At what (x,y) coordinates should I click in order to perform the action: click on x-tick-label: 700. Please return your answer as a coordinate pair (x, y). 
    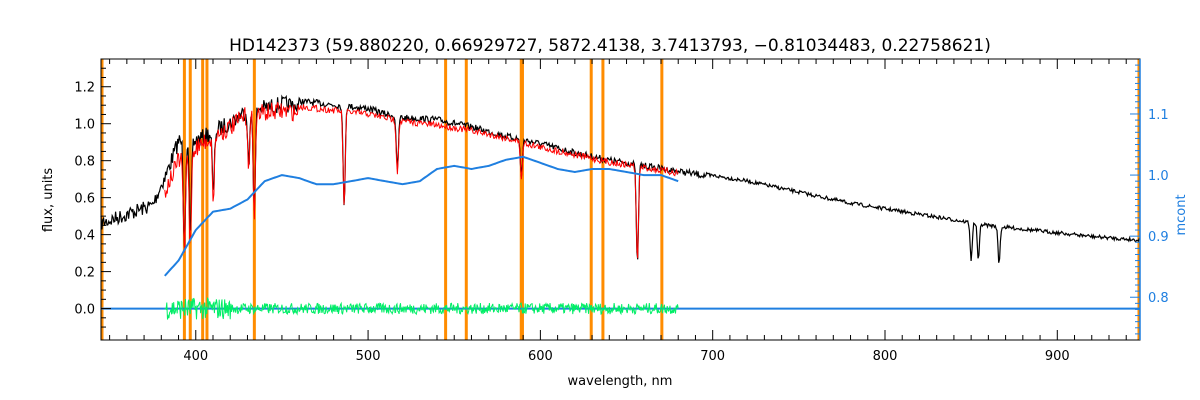
    Looking at the image, I should click on (712, 356).